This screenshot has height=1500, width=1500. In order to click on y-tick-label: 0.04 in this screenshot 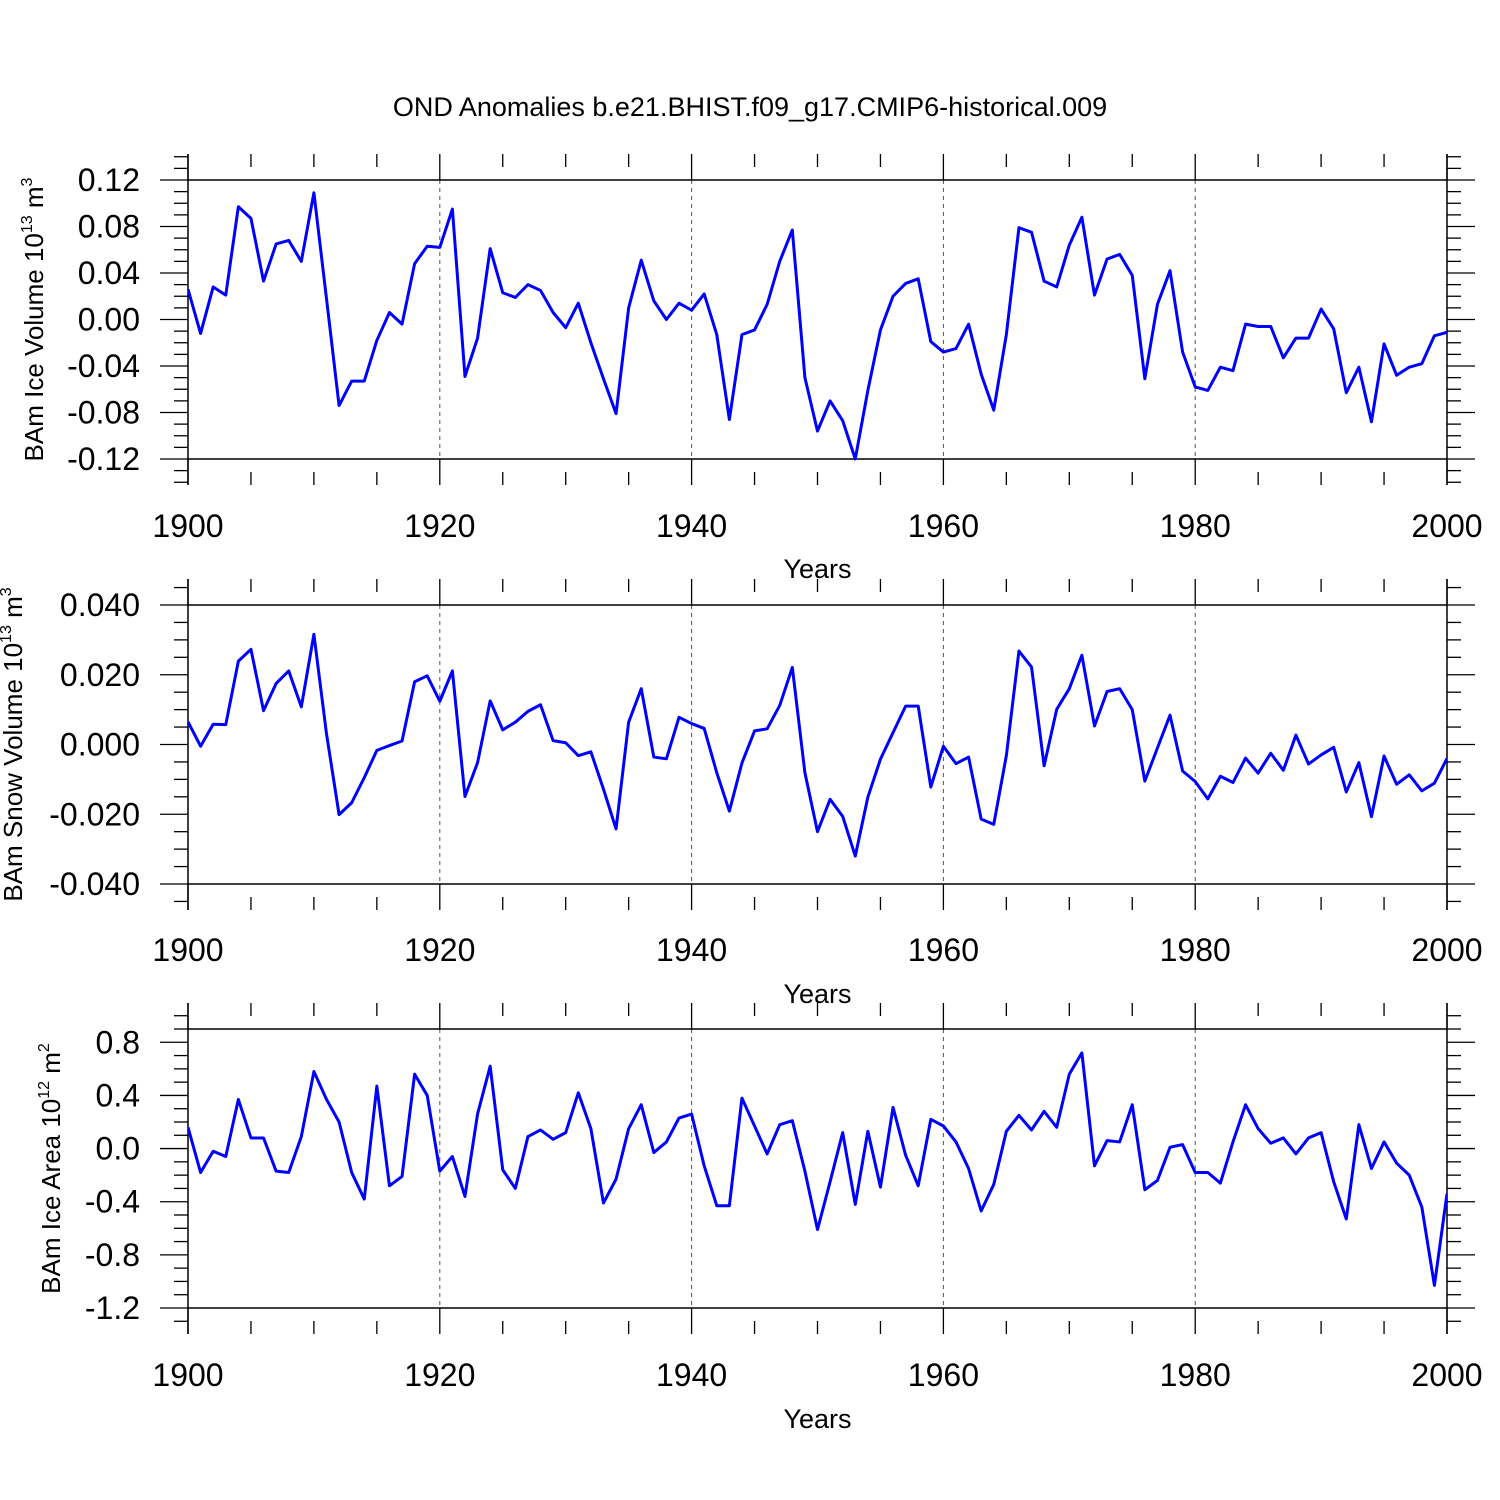, I will do `click(109, 273)`.